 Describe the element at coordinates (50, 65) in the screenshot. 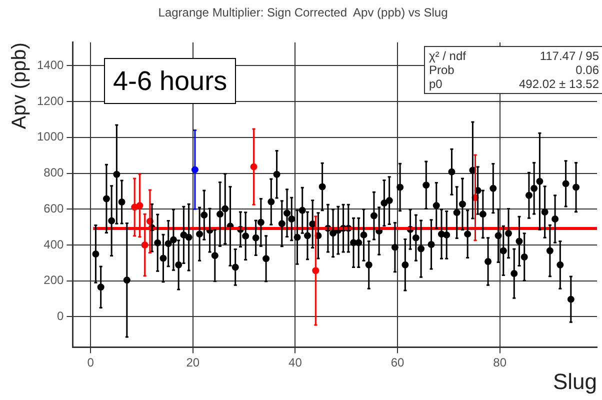

I see `y-tick-label: 1400` at that location.